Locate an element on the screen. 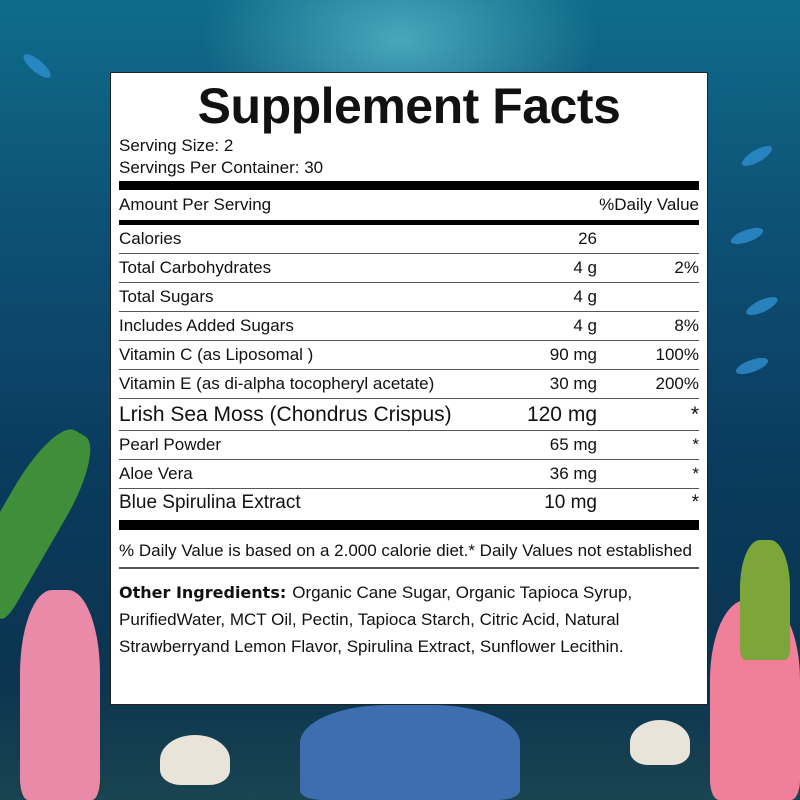  nutrient-name: Total Carbohydrates is located at coordinates (195, 267).